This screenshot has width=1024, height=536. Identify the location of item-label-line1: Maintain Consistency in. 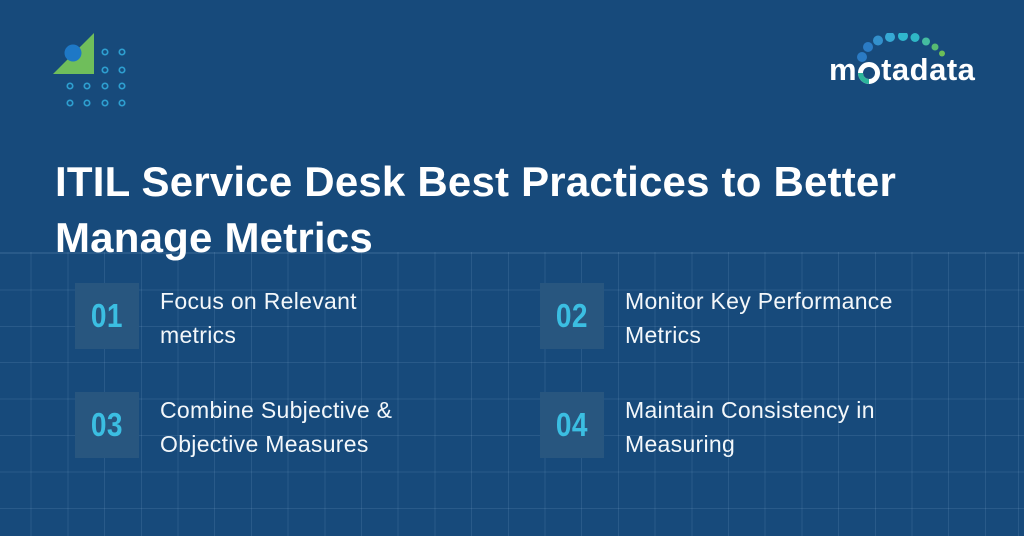
(750, 410).